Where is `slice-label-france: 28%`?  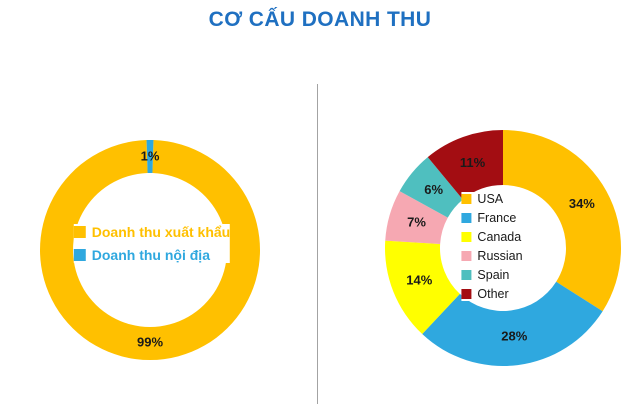
slice-label-france: 28% is located at coordinates (514, 336).